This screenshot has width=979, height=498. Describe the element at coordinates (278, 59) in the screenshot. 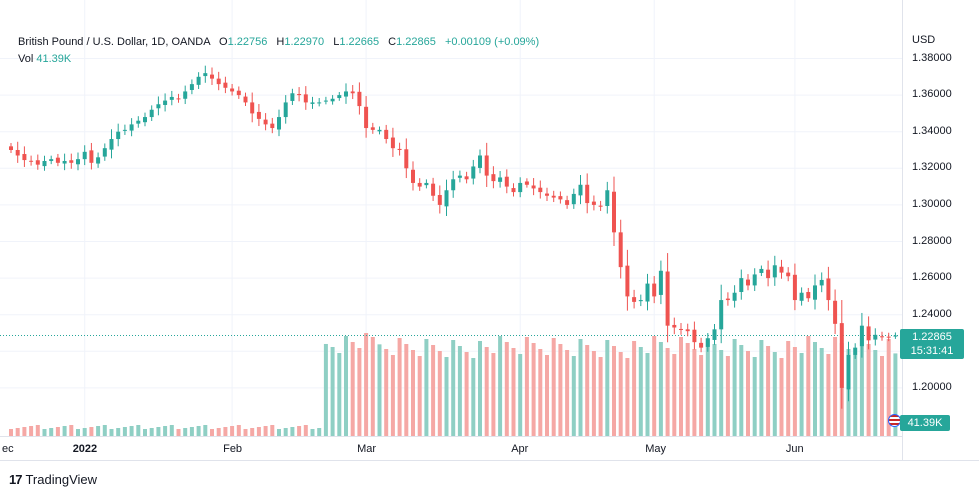

I see `volume-row: Vol 41.39K` at that location.